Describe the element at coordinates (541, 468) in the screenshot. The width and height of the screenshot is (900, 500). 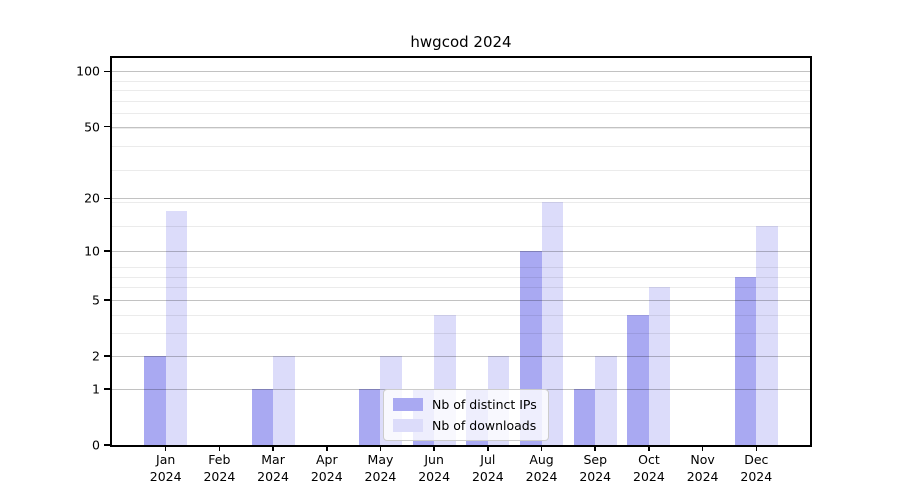
I see `x-tick-label-aug: Aug 2024` at that location.